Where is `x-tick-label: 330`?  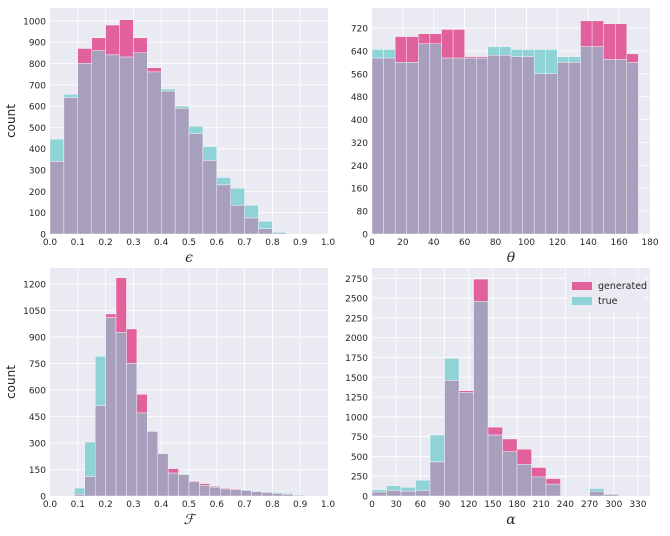 x-tick-label: 330 is located at coordinates (637, 505).